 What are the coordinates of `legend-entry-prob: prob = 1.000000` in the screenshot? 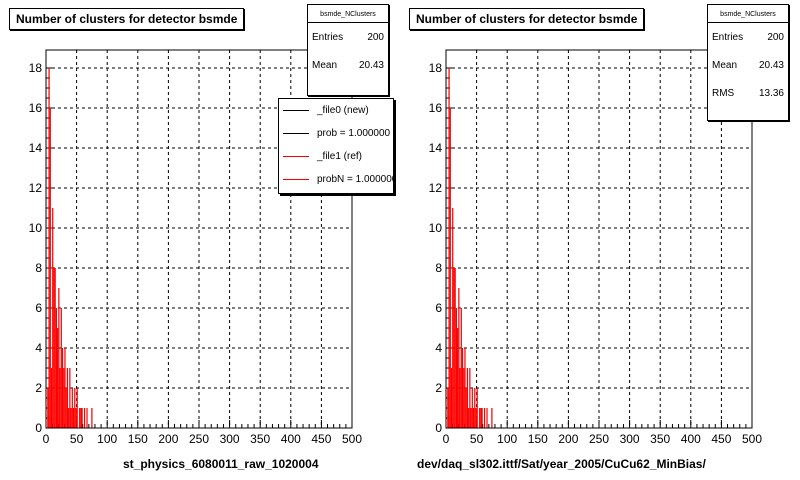 It's located at (336, 133).